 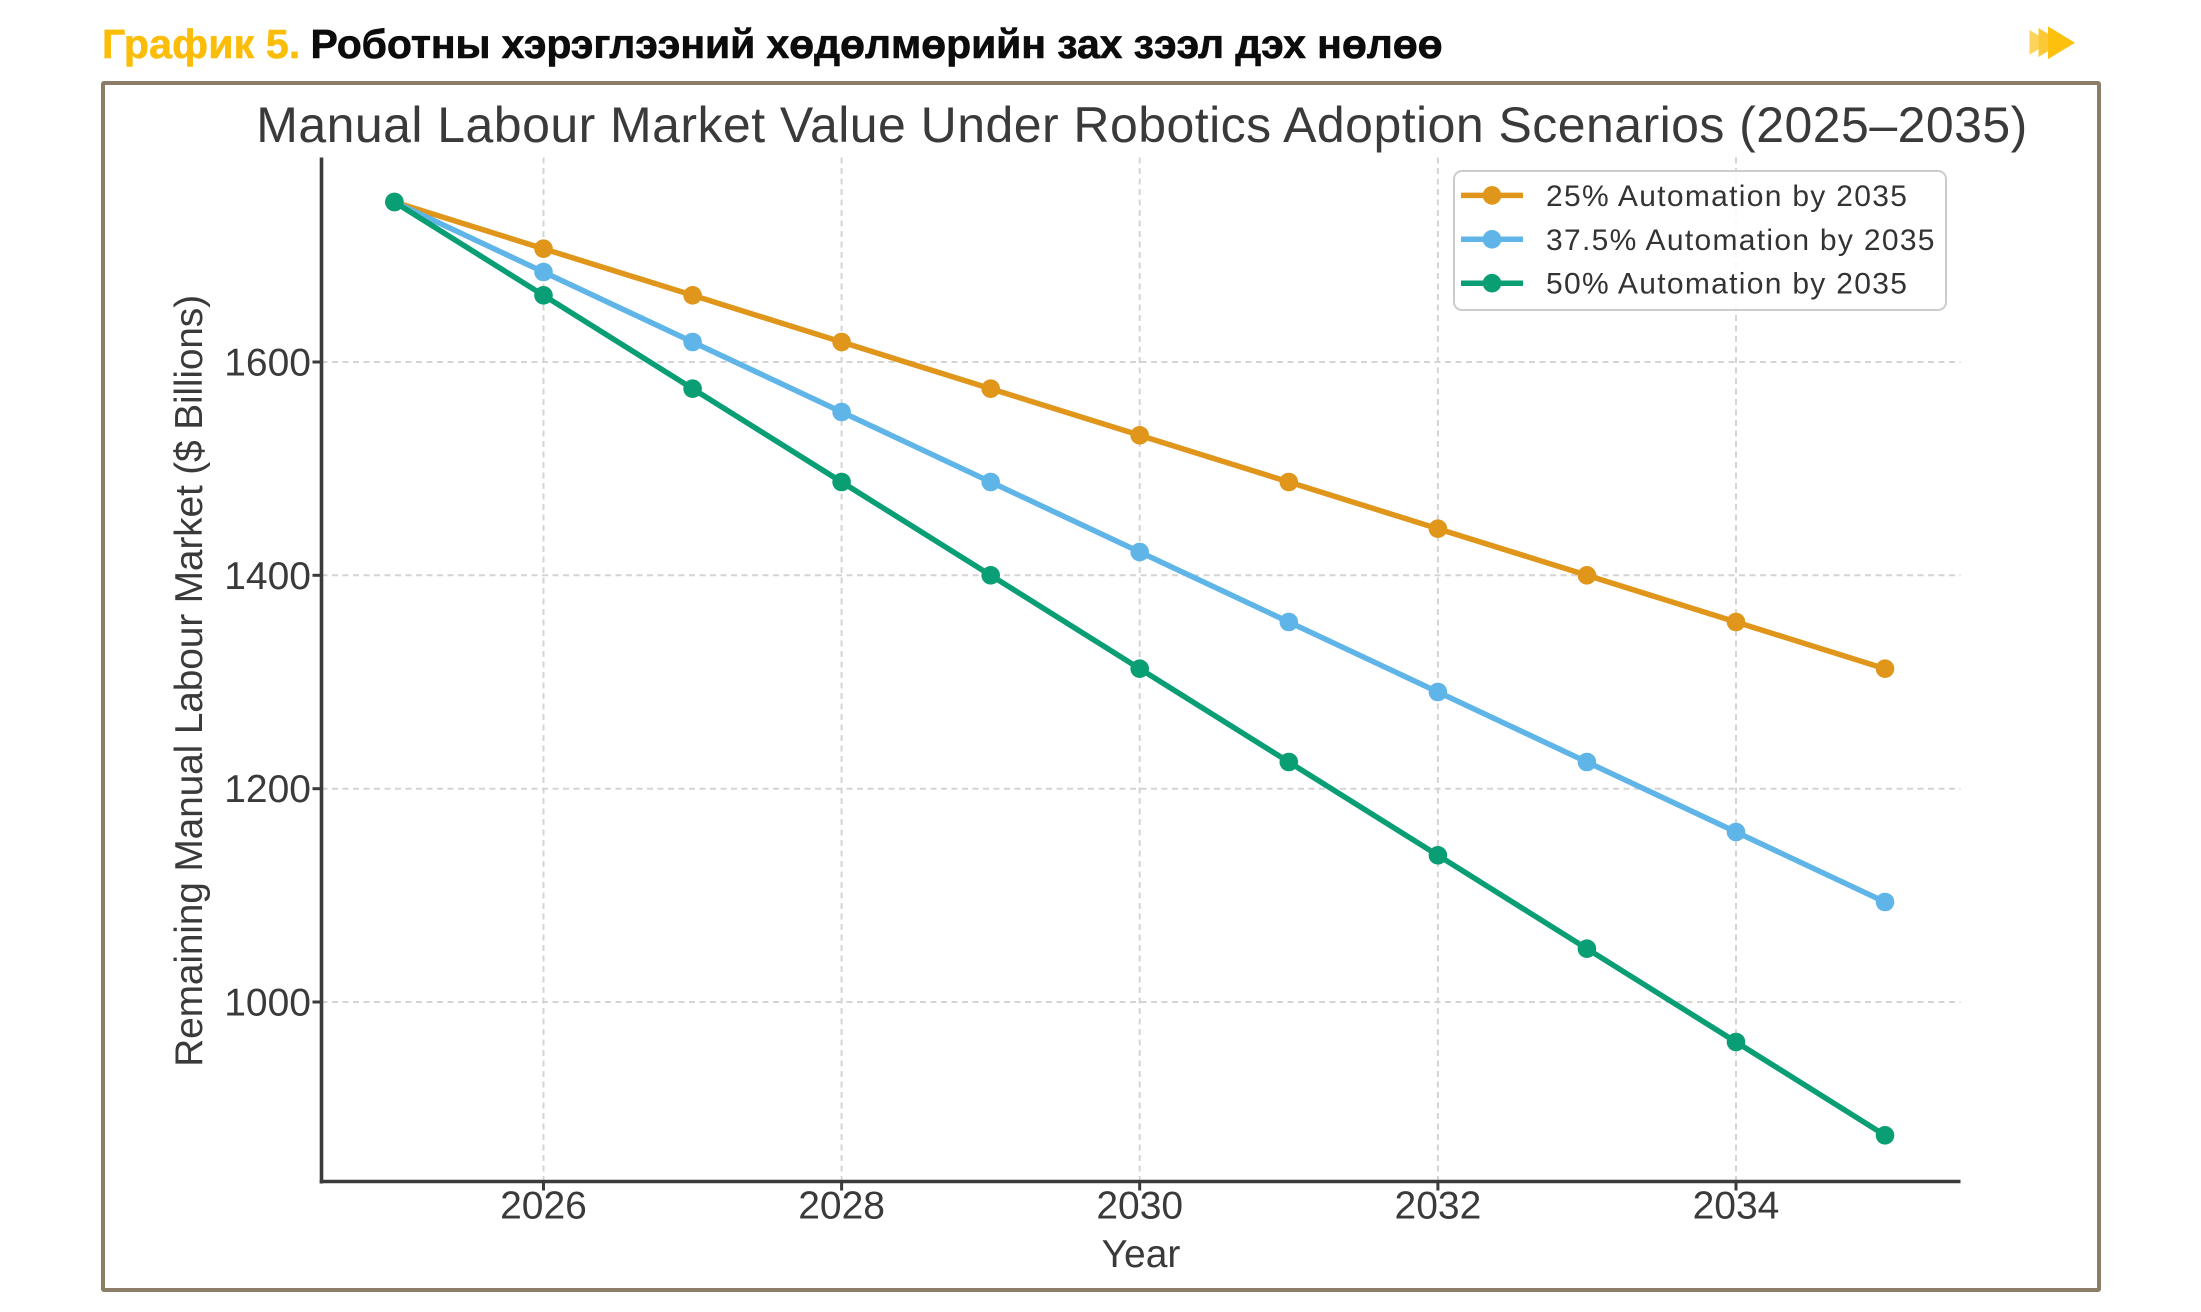 What do you see at coordinates (267, 1003) in the screenshot?
I see `svg-text: 1000` at bounding box center [267, 1003].